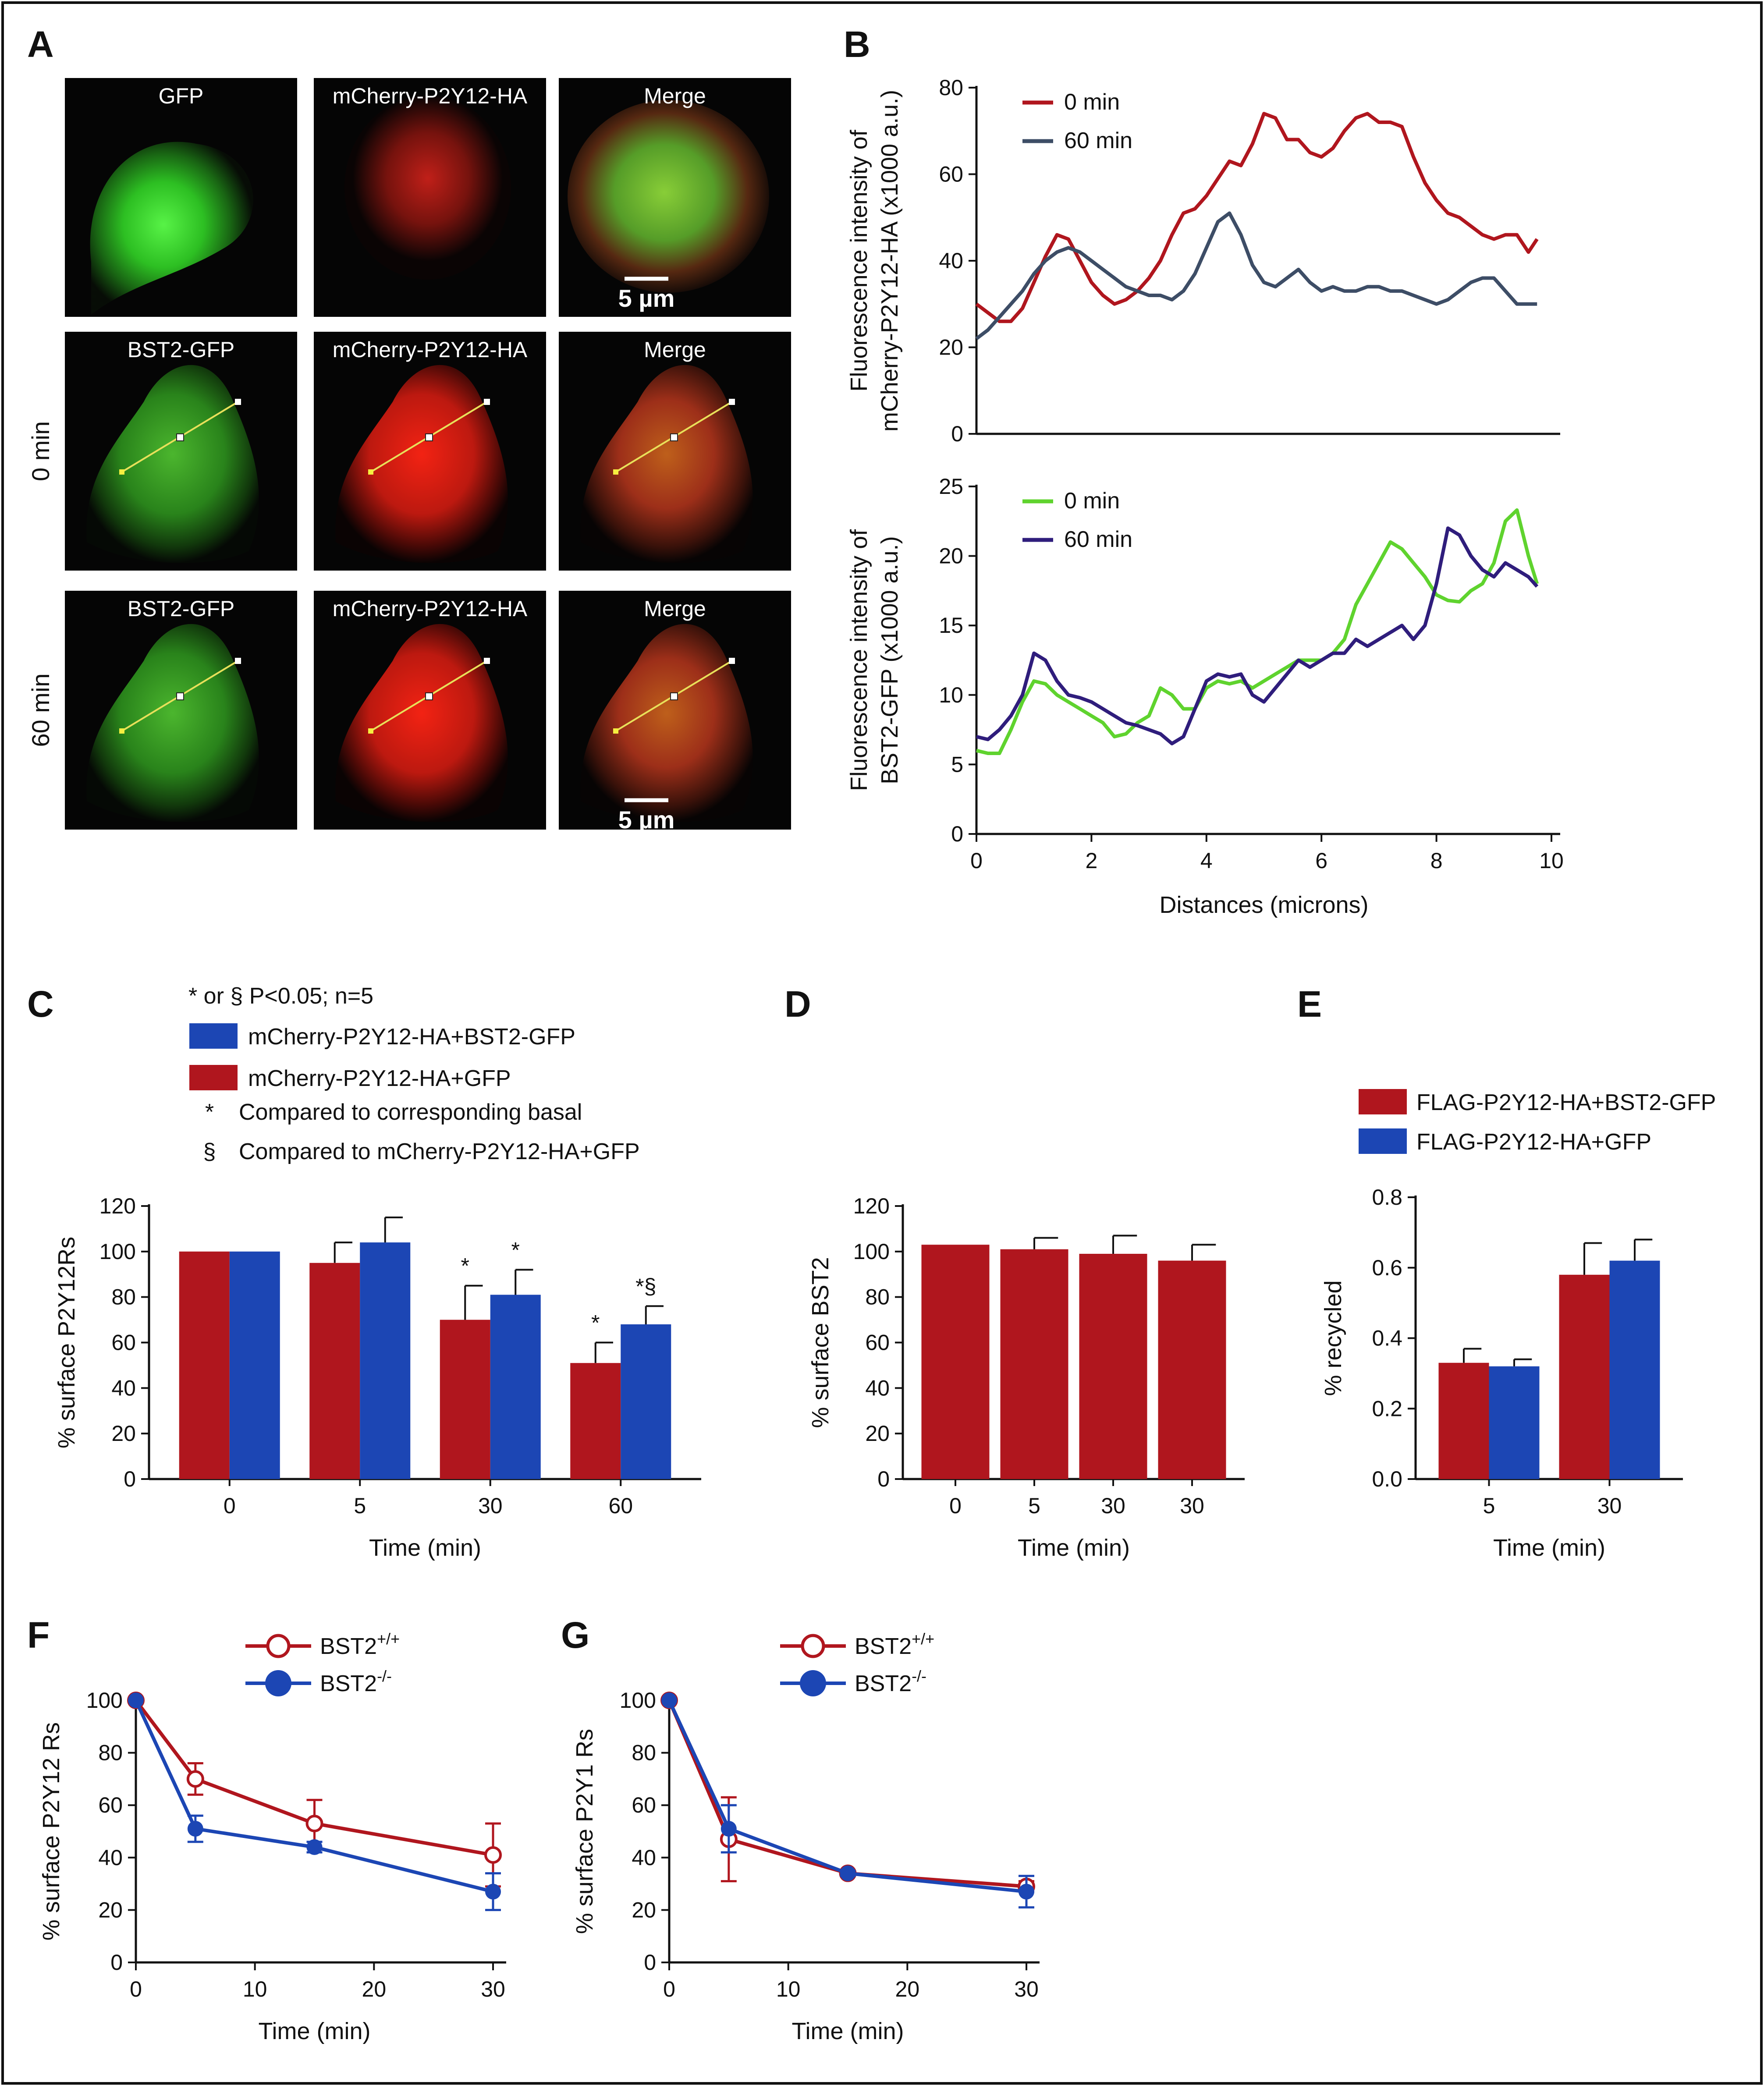 The height and width of the screenshot is (2086, 1764). What do you see at coordinates (907, 1989) in the screenshot?
I see `x-tick-label: 20` at bounding box center [907, 1989].